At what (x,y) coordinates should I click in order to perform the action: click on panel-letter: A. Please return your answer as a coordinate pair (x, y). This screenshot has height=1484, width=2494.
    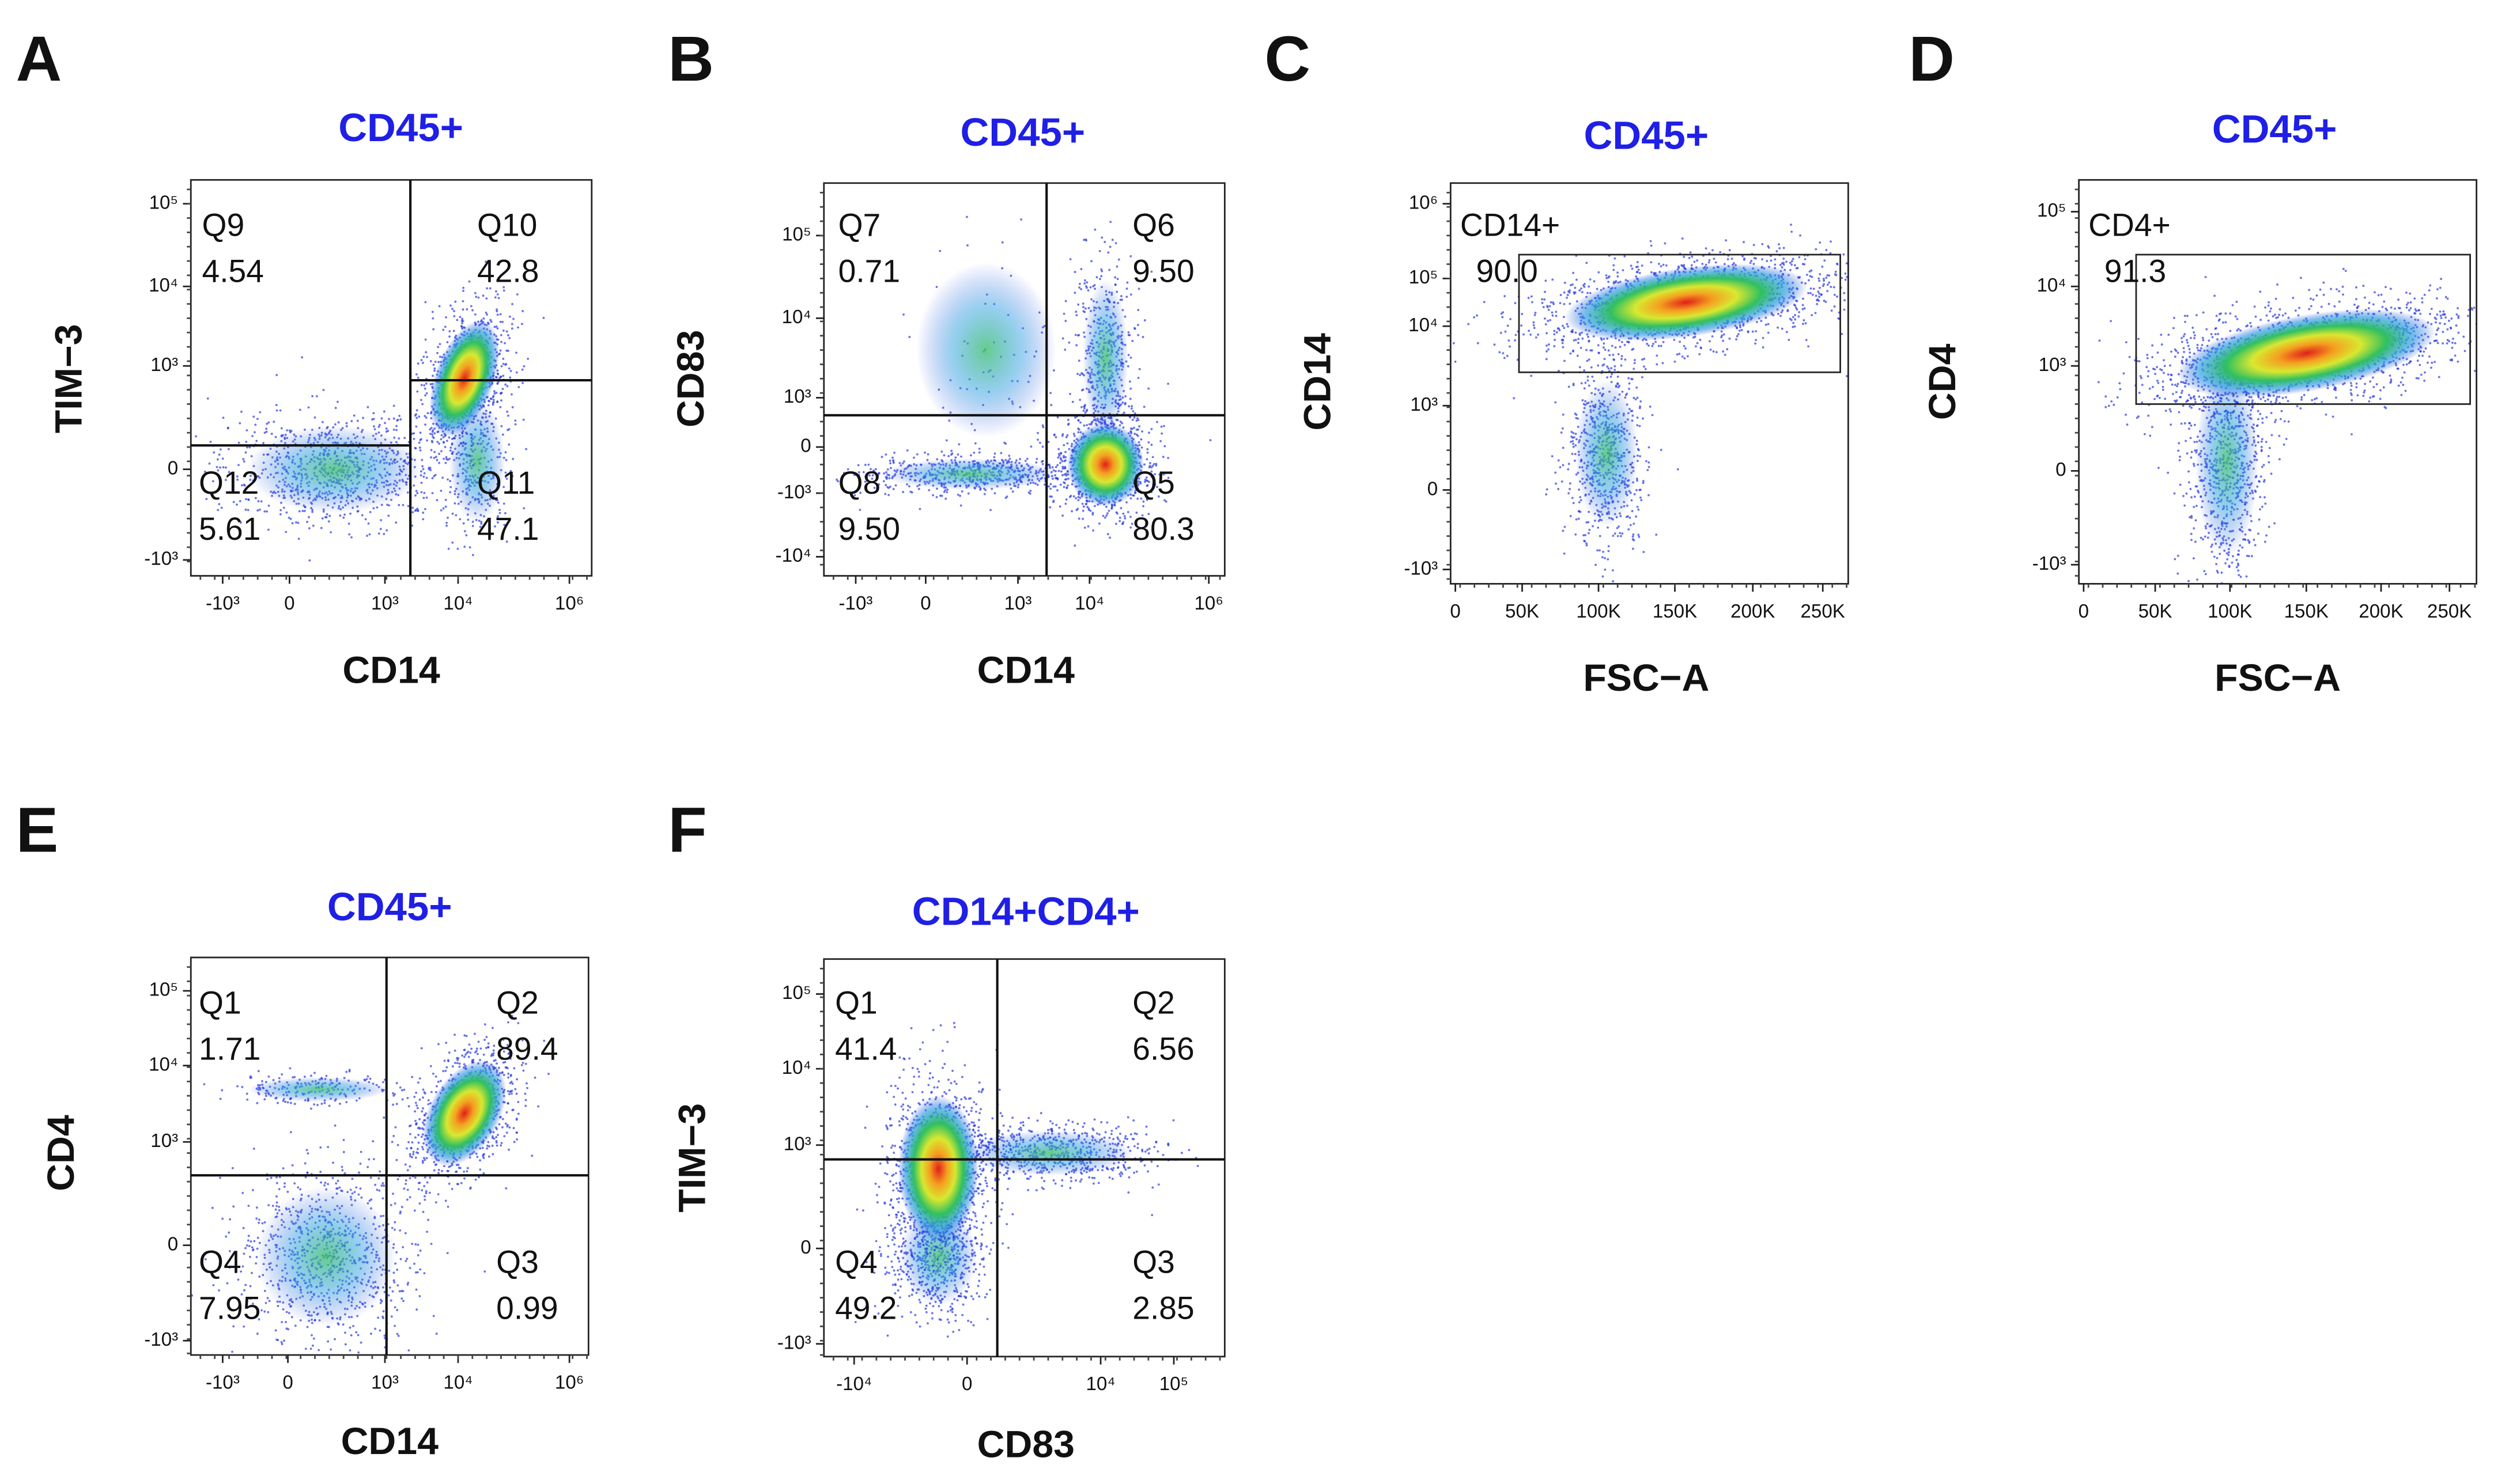
    Looking at the image, I should click on (39, 59).